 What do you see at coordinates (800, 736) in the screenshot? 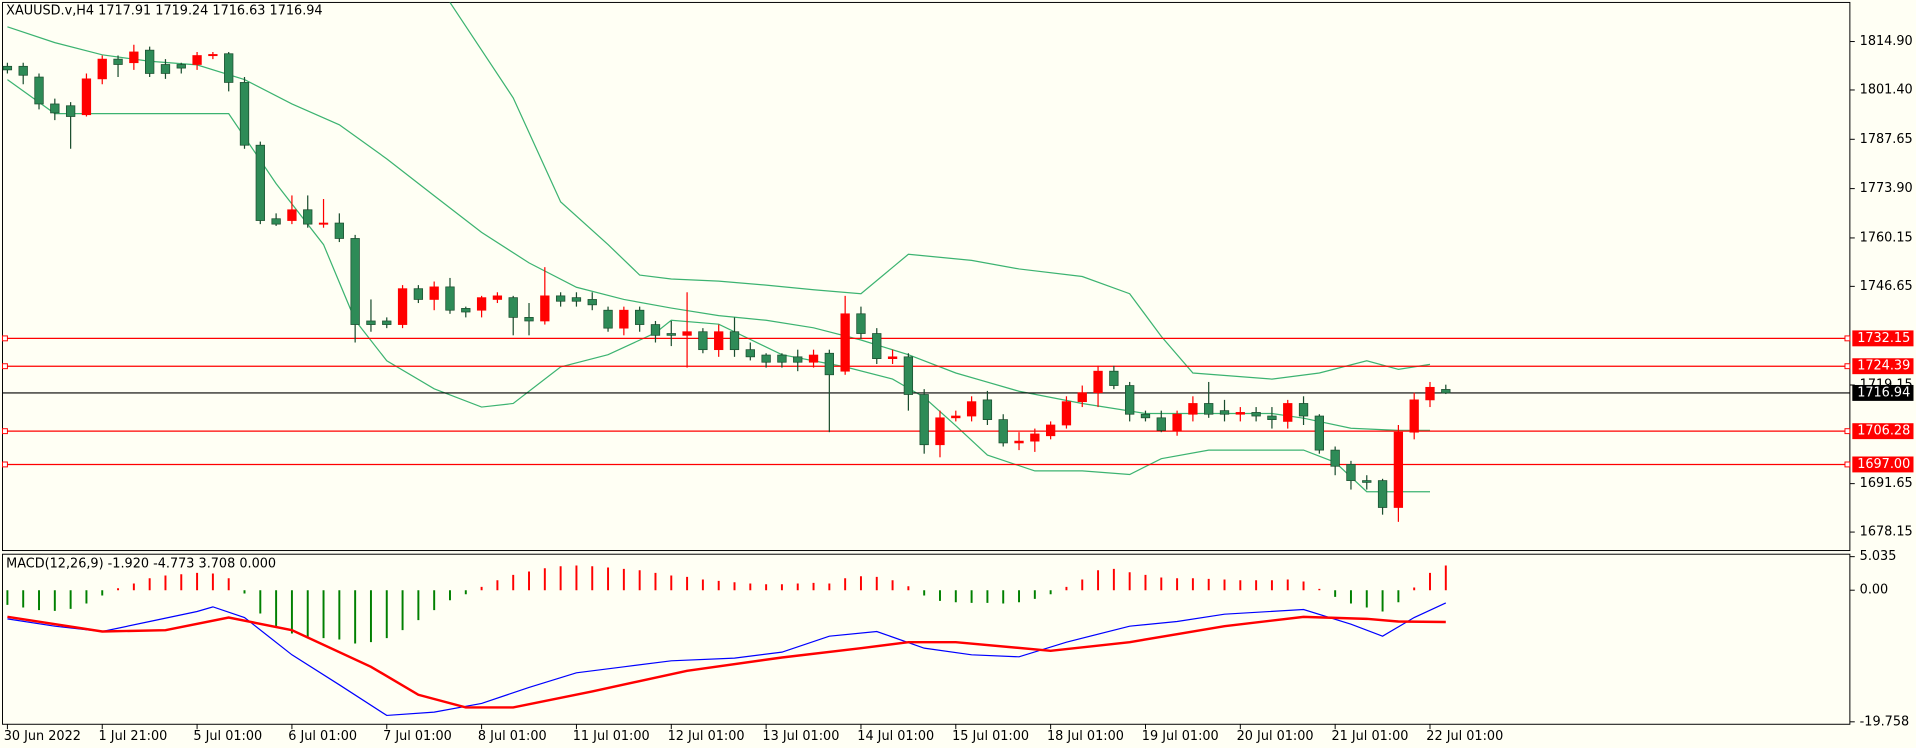
I see `x-tick-label: 13 Jul 01:00` at bounding box center [800, 736].